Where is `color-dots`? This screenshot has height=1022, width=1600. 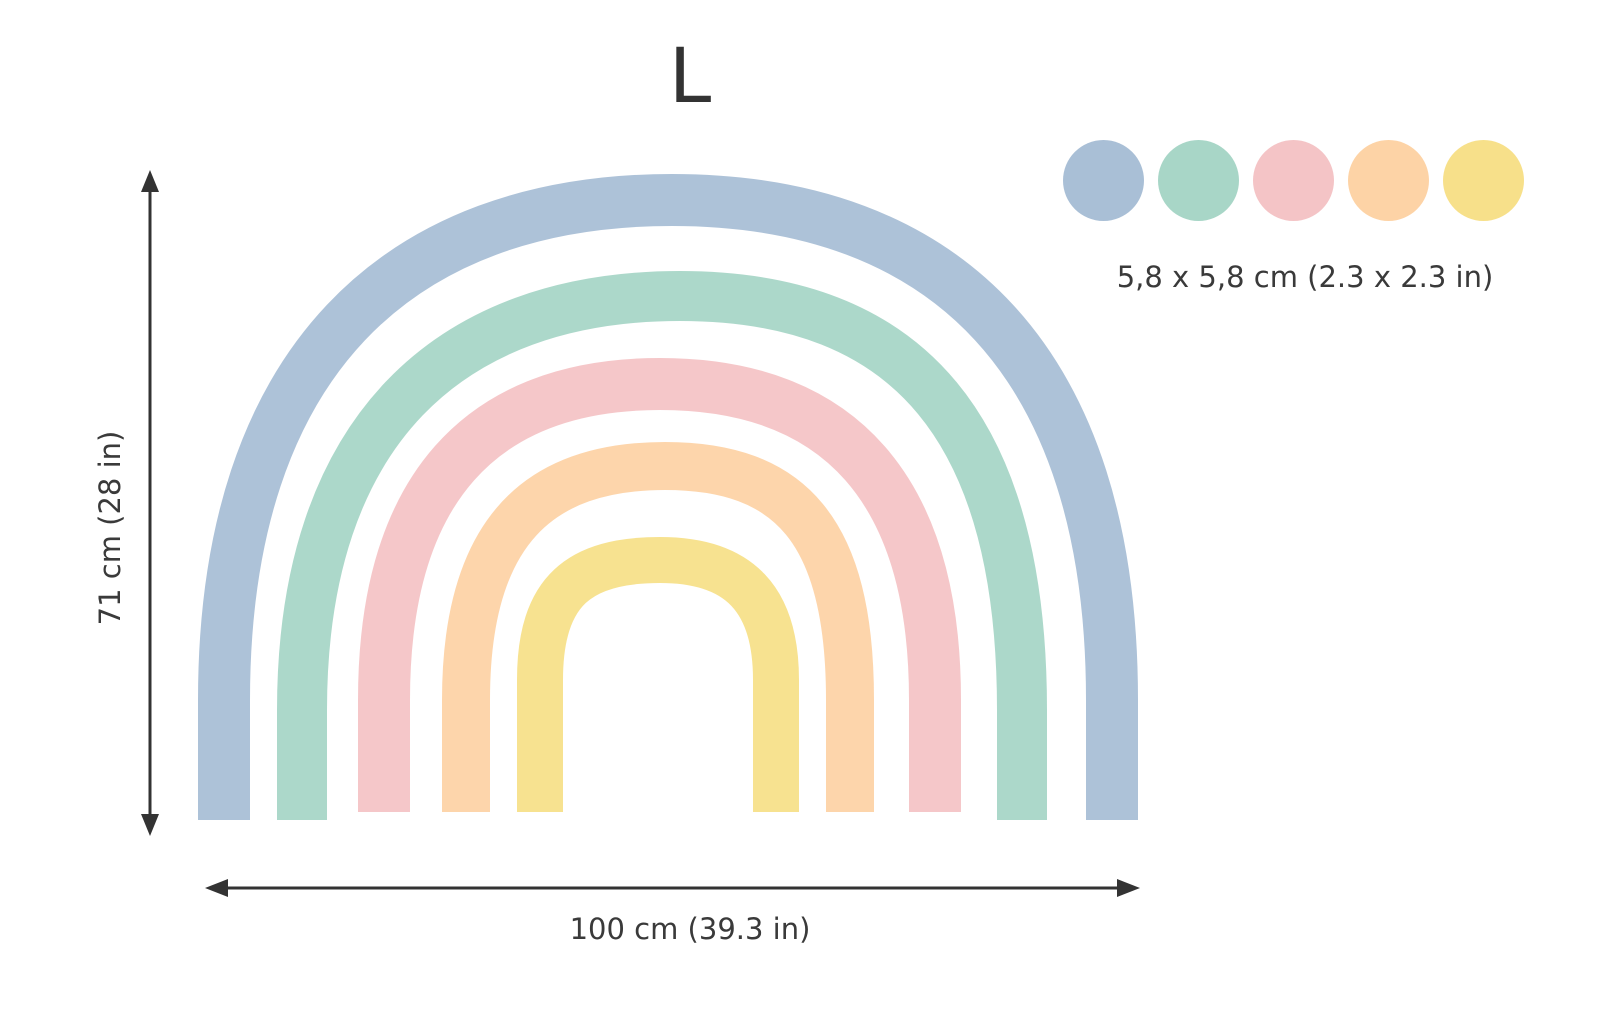
color-dots is located at coordinates (1293, 180).